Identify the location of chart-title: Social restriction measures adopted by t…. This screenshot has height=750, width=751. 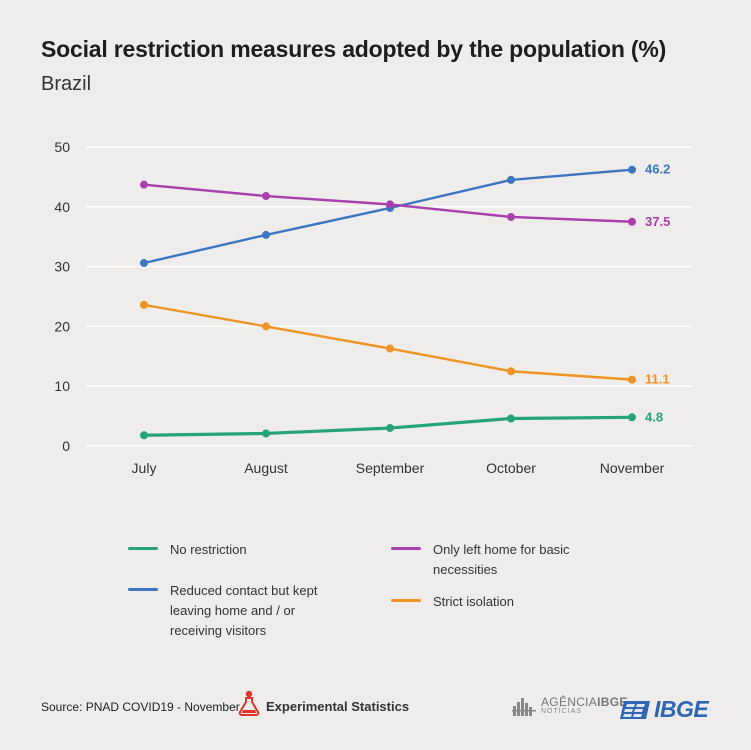
(354, 49).